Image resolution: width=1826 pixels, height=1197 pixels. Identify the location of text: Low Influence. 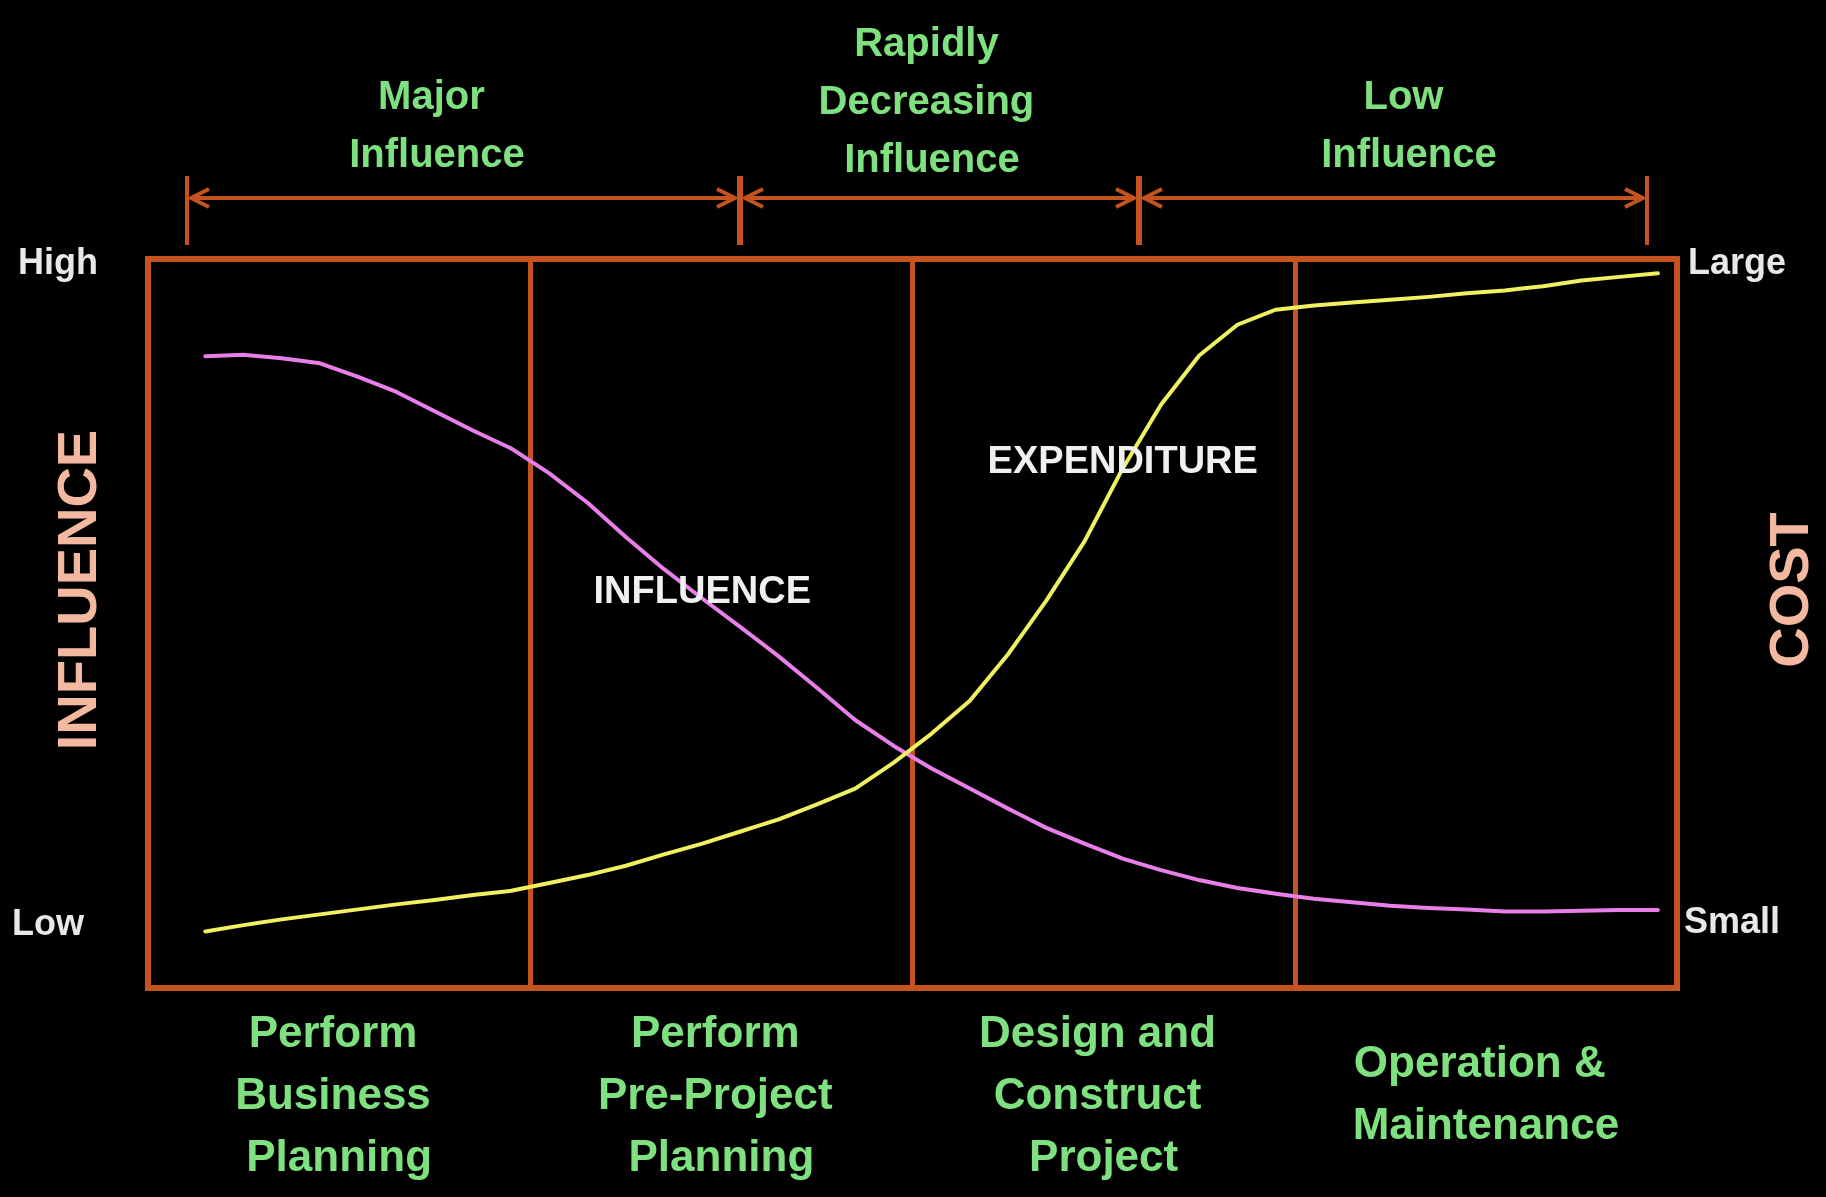
(1409, 124).